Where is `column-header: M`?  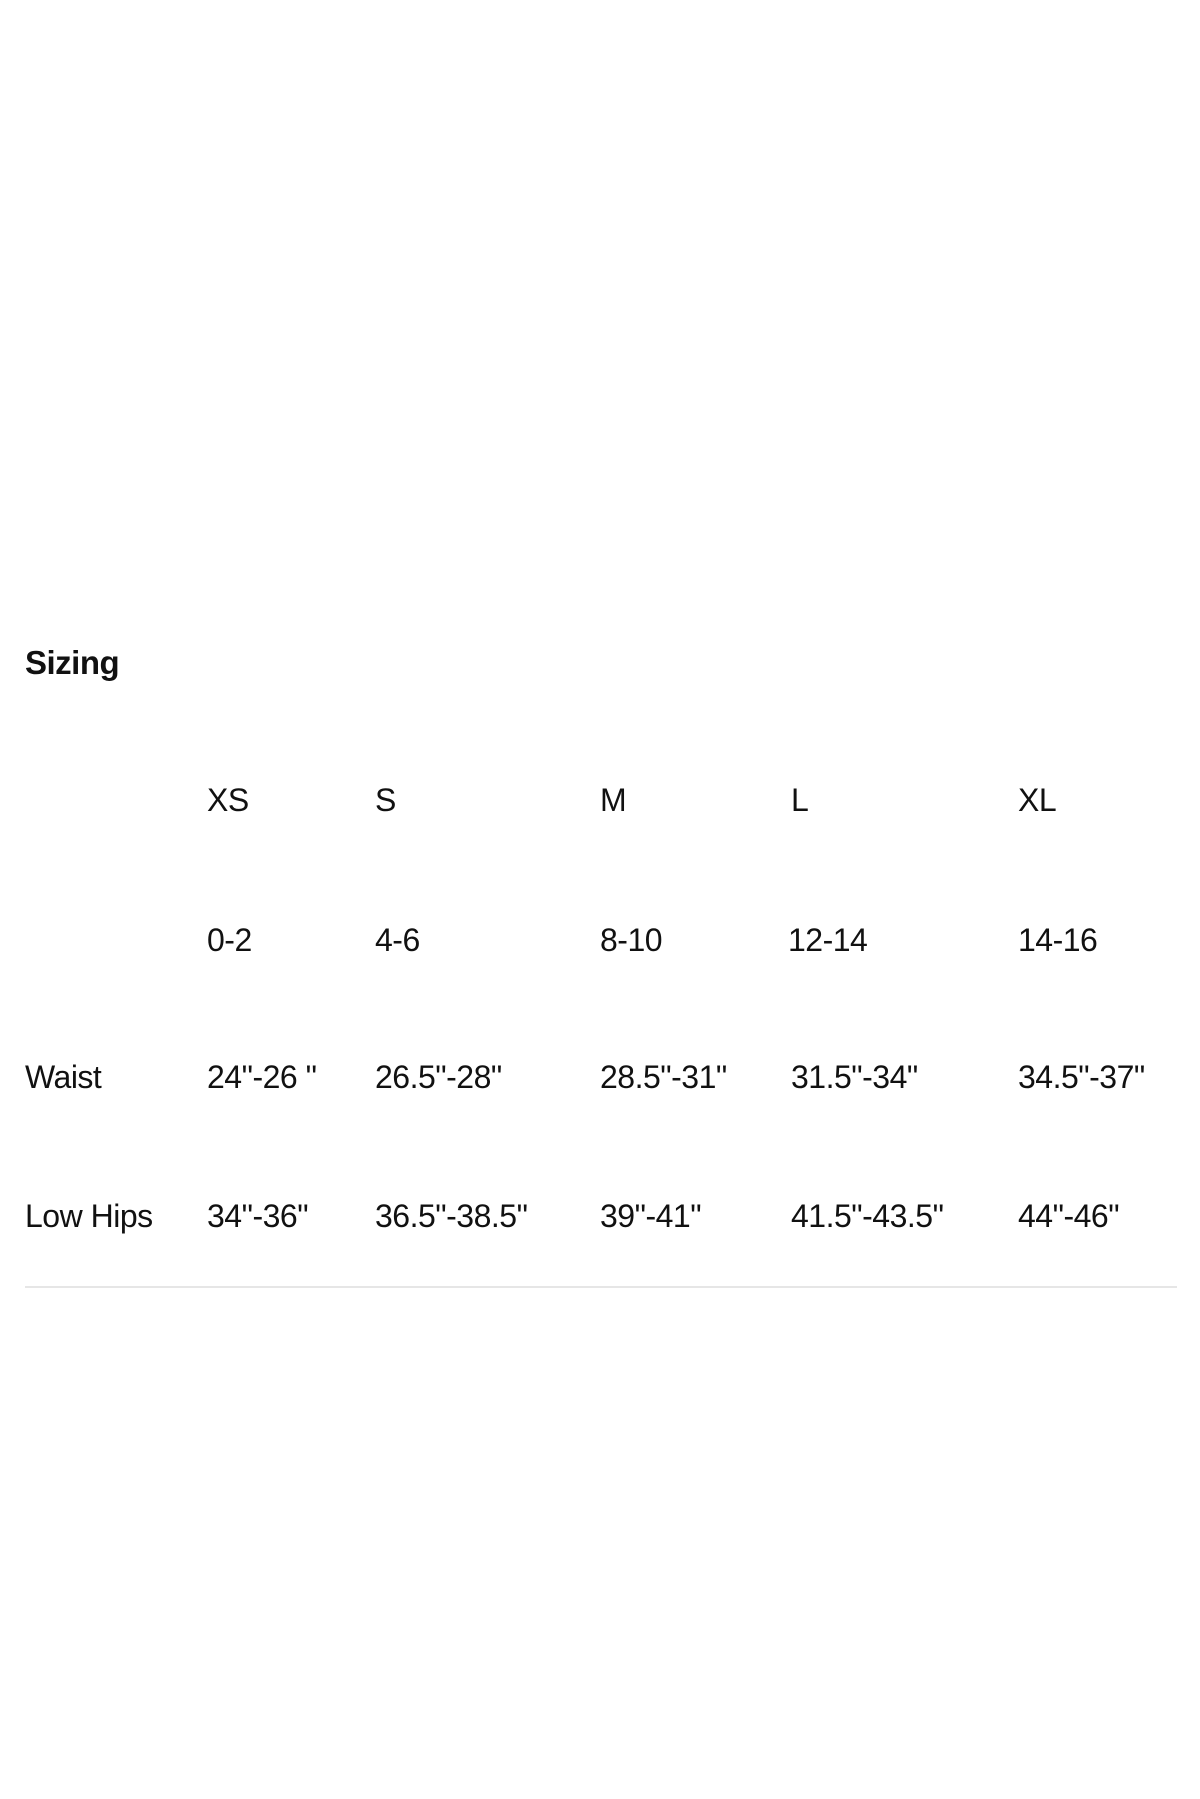 column-header: M is located at coordinates (613, 800).